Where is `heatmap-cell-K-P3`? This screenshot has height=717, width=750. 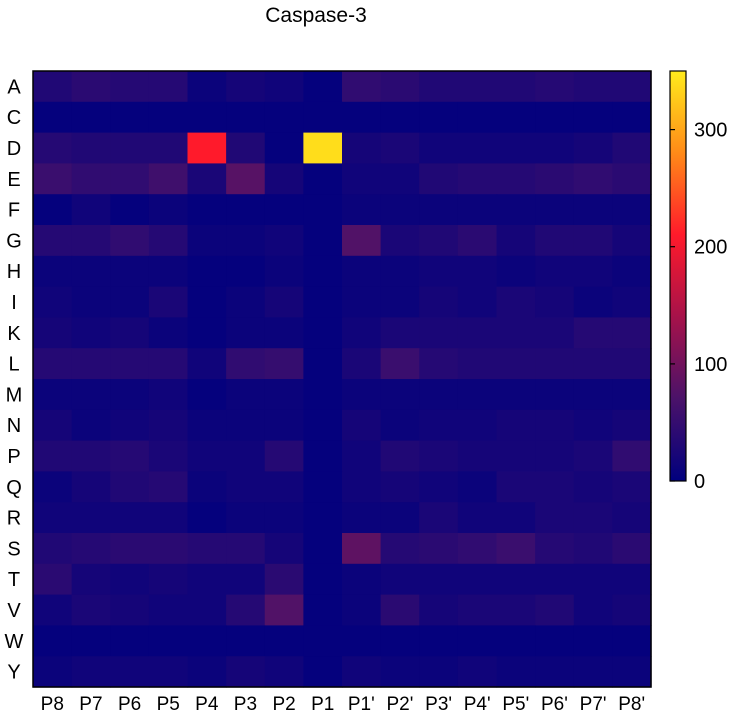 heatmap-cell-K-P3 is located at coordinates (246, 333).